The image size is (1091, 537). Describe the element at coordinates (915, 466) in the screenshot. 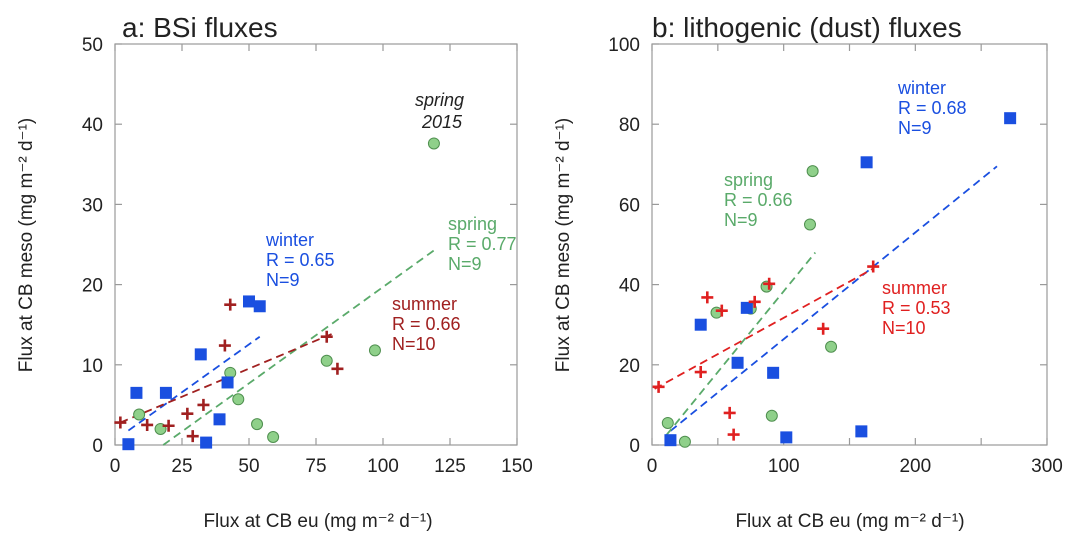

I see `x-tick-label: 200` at that location.